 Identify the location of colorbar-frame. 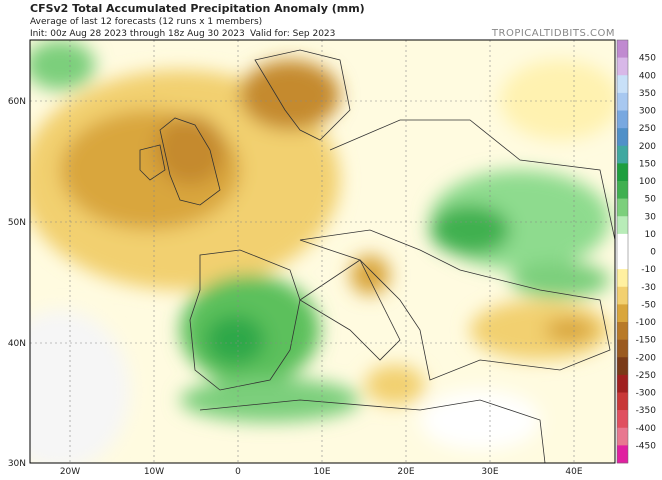
(622, 251).